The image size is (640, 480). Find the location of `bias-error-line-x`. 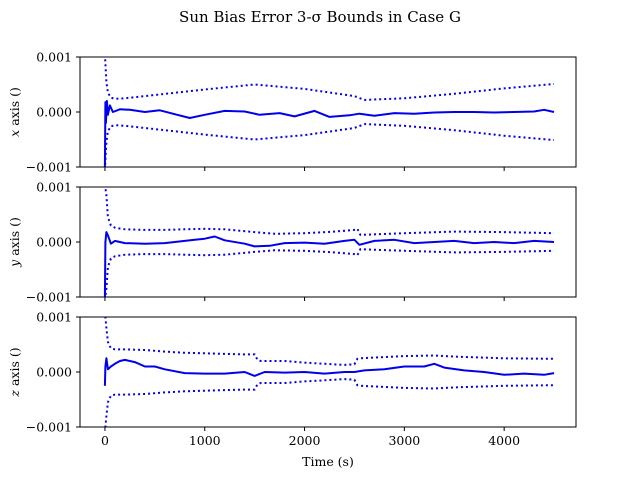

bias-error-line-x is located at coordinates (329, 133).